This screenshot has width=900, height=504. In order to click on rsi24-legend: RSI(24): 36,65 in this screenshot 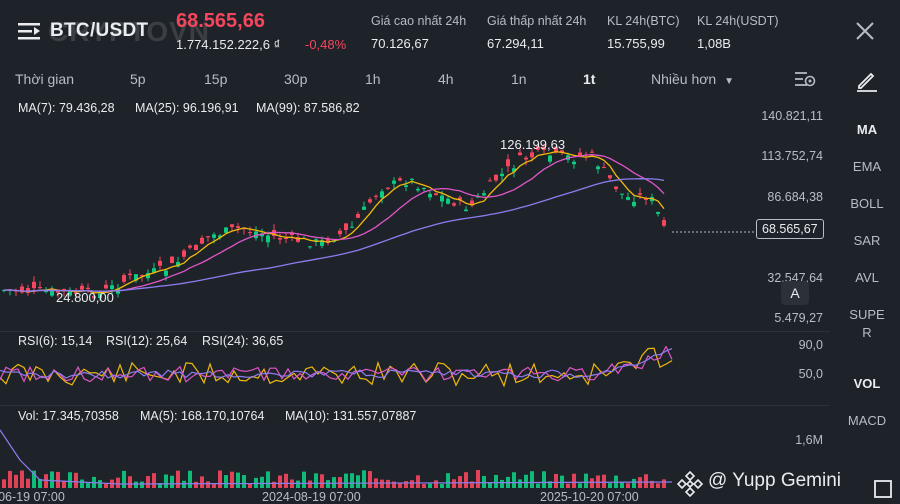, I will do `click(243, 341)`.